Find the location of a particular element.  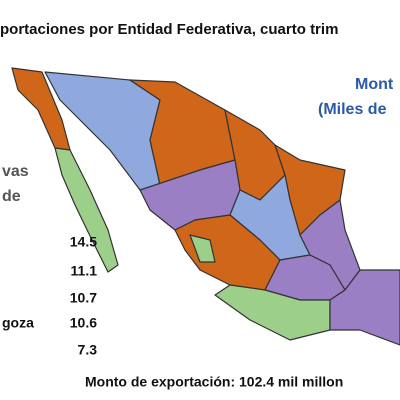

left-heading: de is located at coordinates (11, 196).